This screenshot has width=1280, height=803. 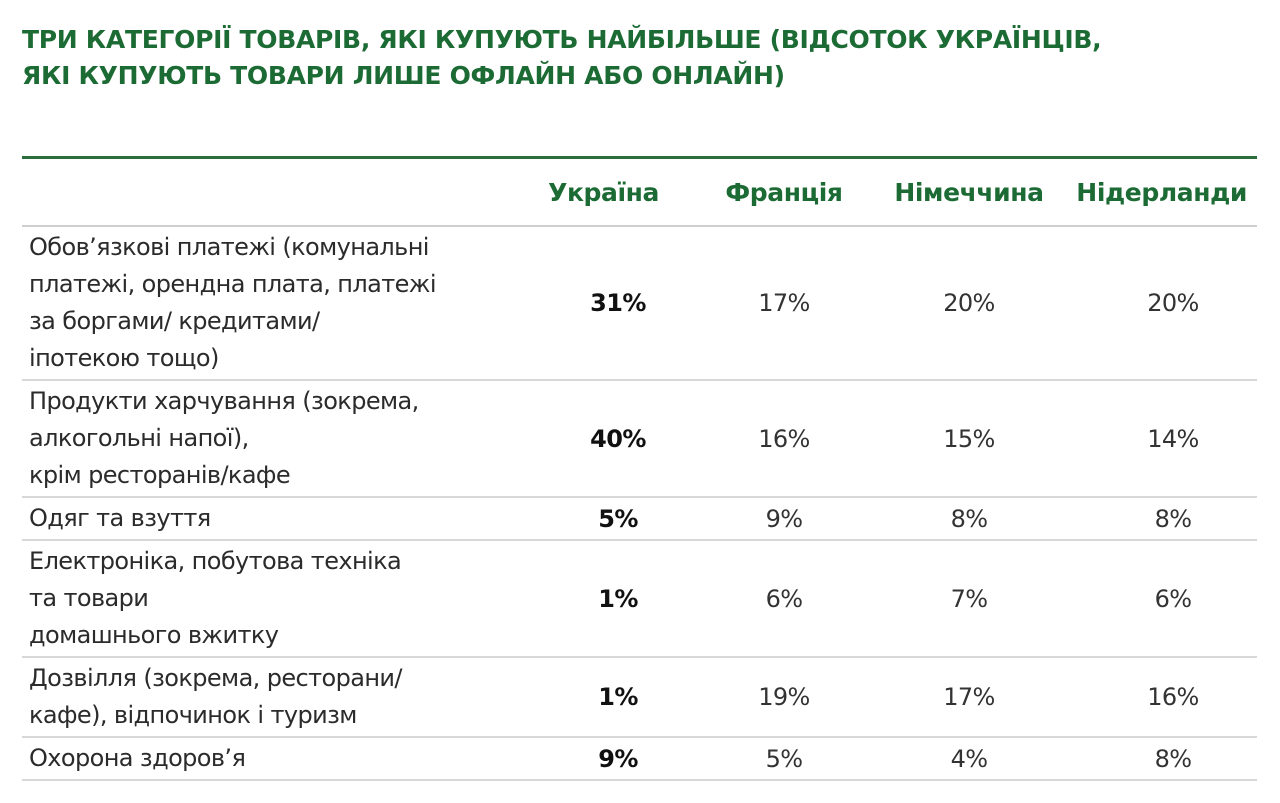 What do you see at coordinates (216, 678) in the screenshot?
I see `row-label-line: Дозвілля (зокрема, ресторани/` at bounding box center [216, 678].